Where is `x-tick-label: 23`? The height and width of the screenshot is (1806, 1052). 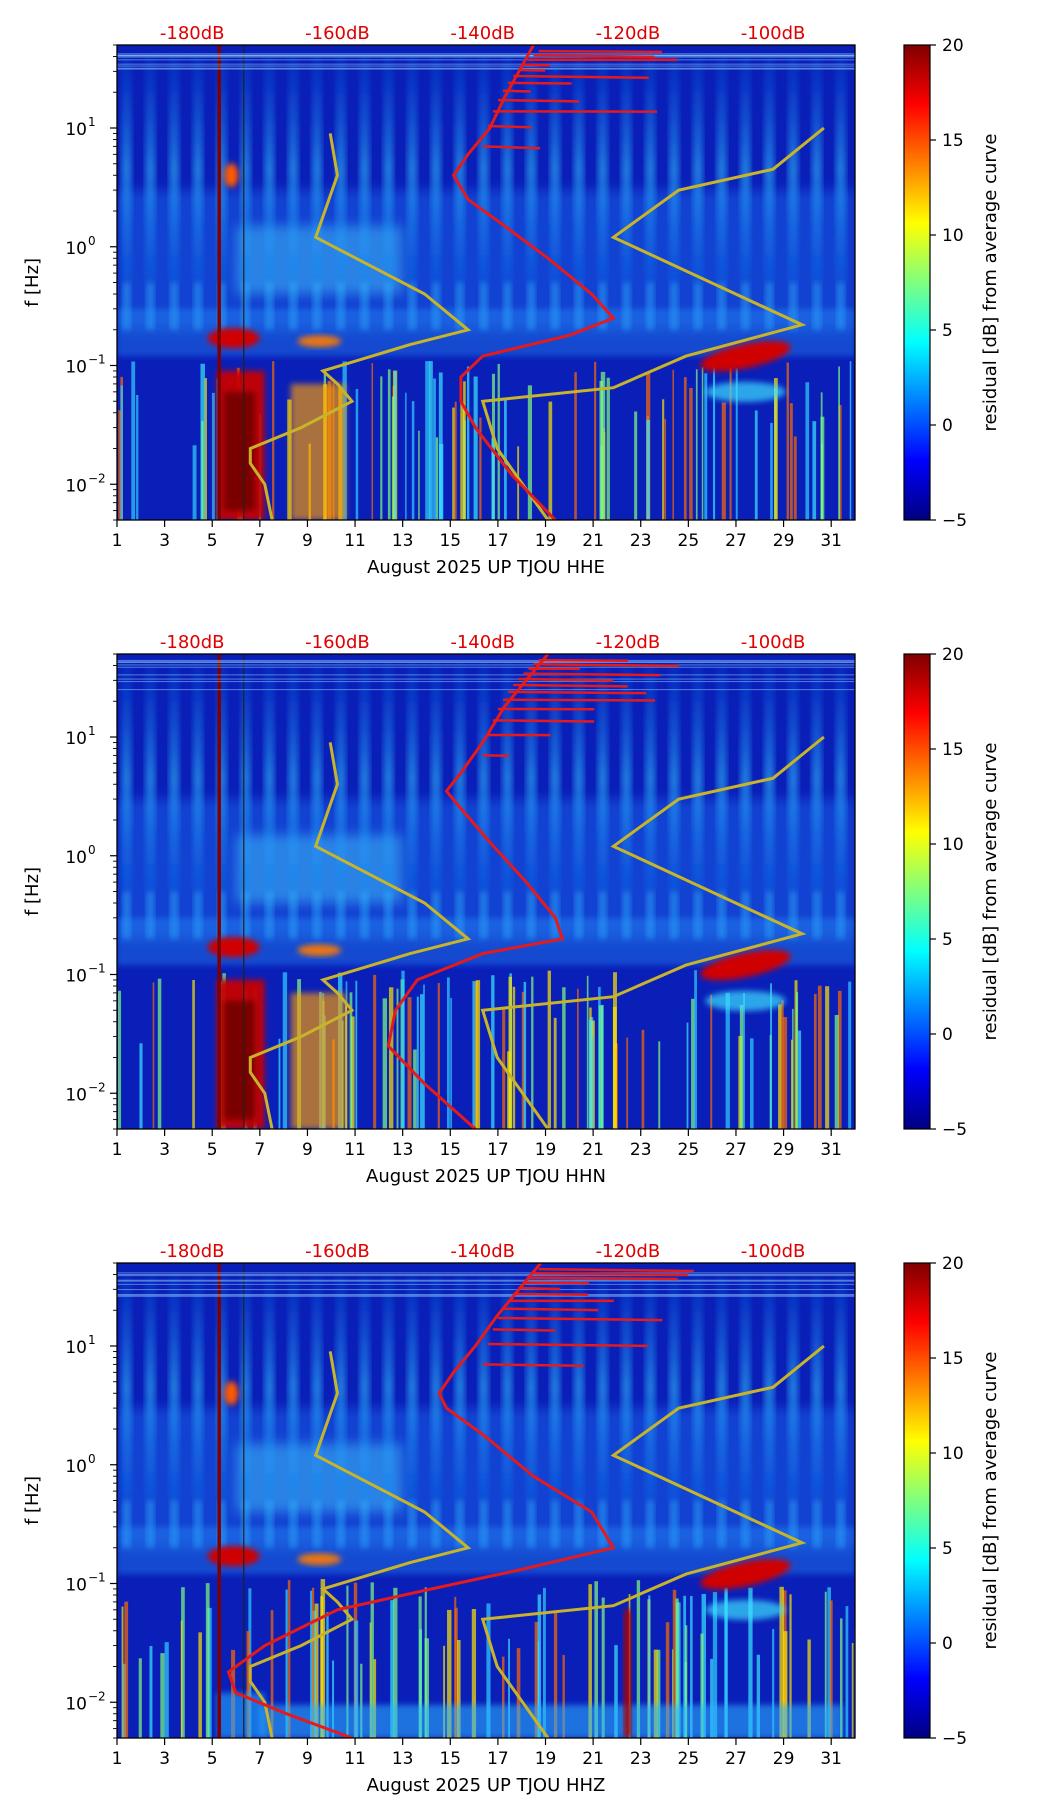
x-tick-label: 23 is located at coordinates (641, 1150).